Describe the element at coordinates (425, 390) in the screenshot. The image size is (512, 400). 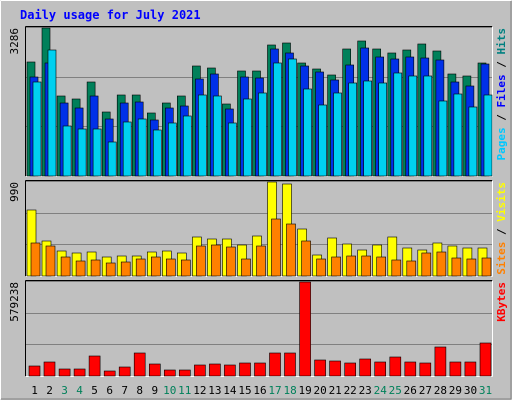
I see `x-tick-label-day-27: 27` at that location.